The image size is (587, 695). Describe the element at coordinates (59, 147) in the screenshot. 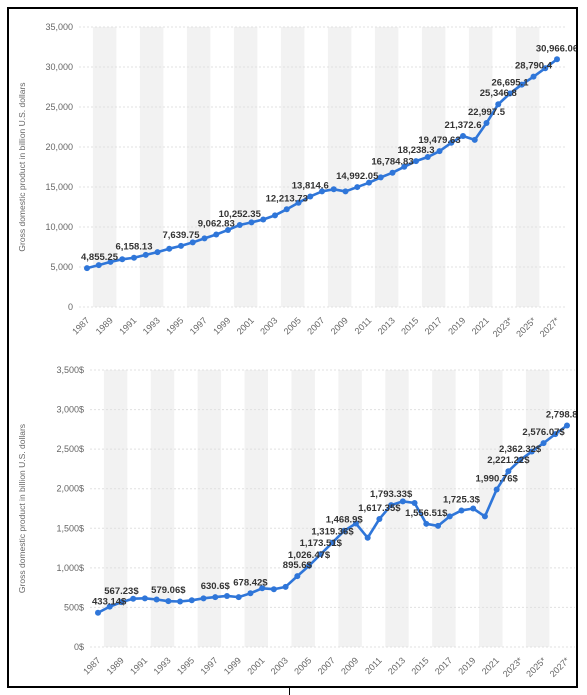

I see `y-tick-label: 20,000` at that location.